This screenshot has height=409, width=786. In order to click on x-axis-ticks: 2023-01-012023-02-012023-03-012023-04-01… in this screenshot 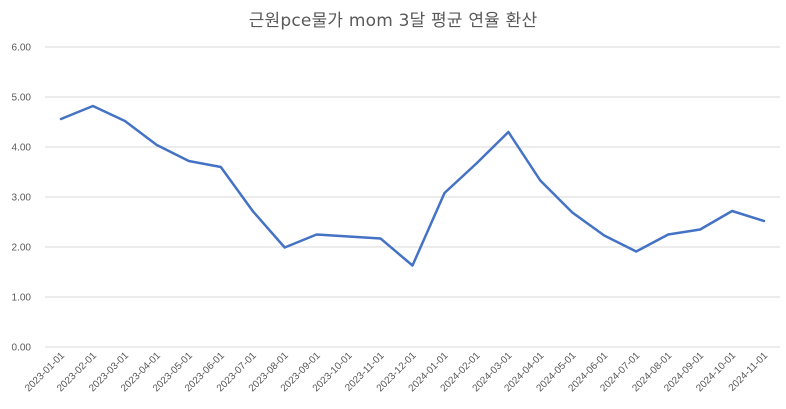, I will do `click(396, 372)`.